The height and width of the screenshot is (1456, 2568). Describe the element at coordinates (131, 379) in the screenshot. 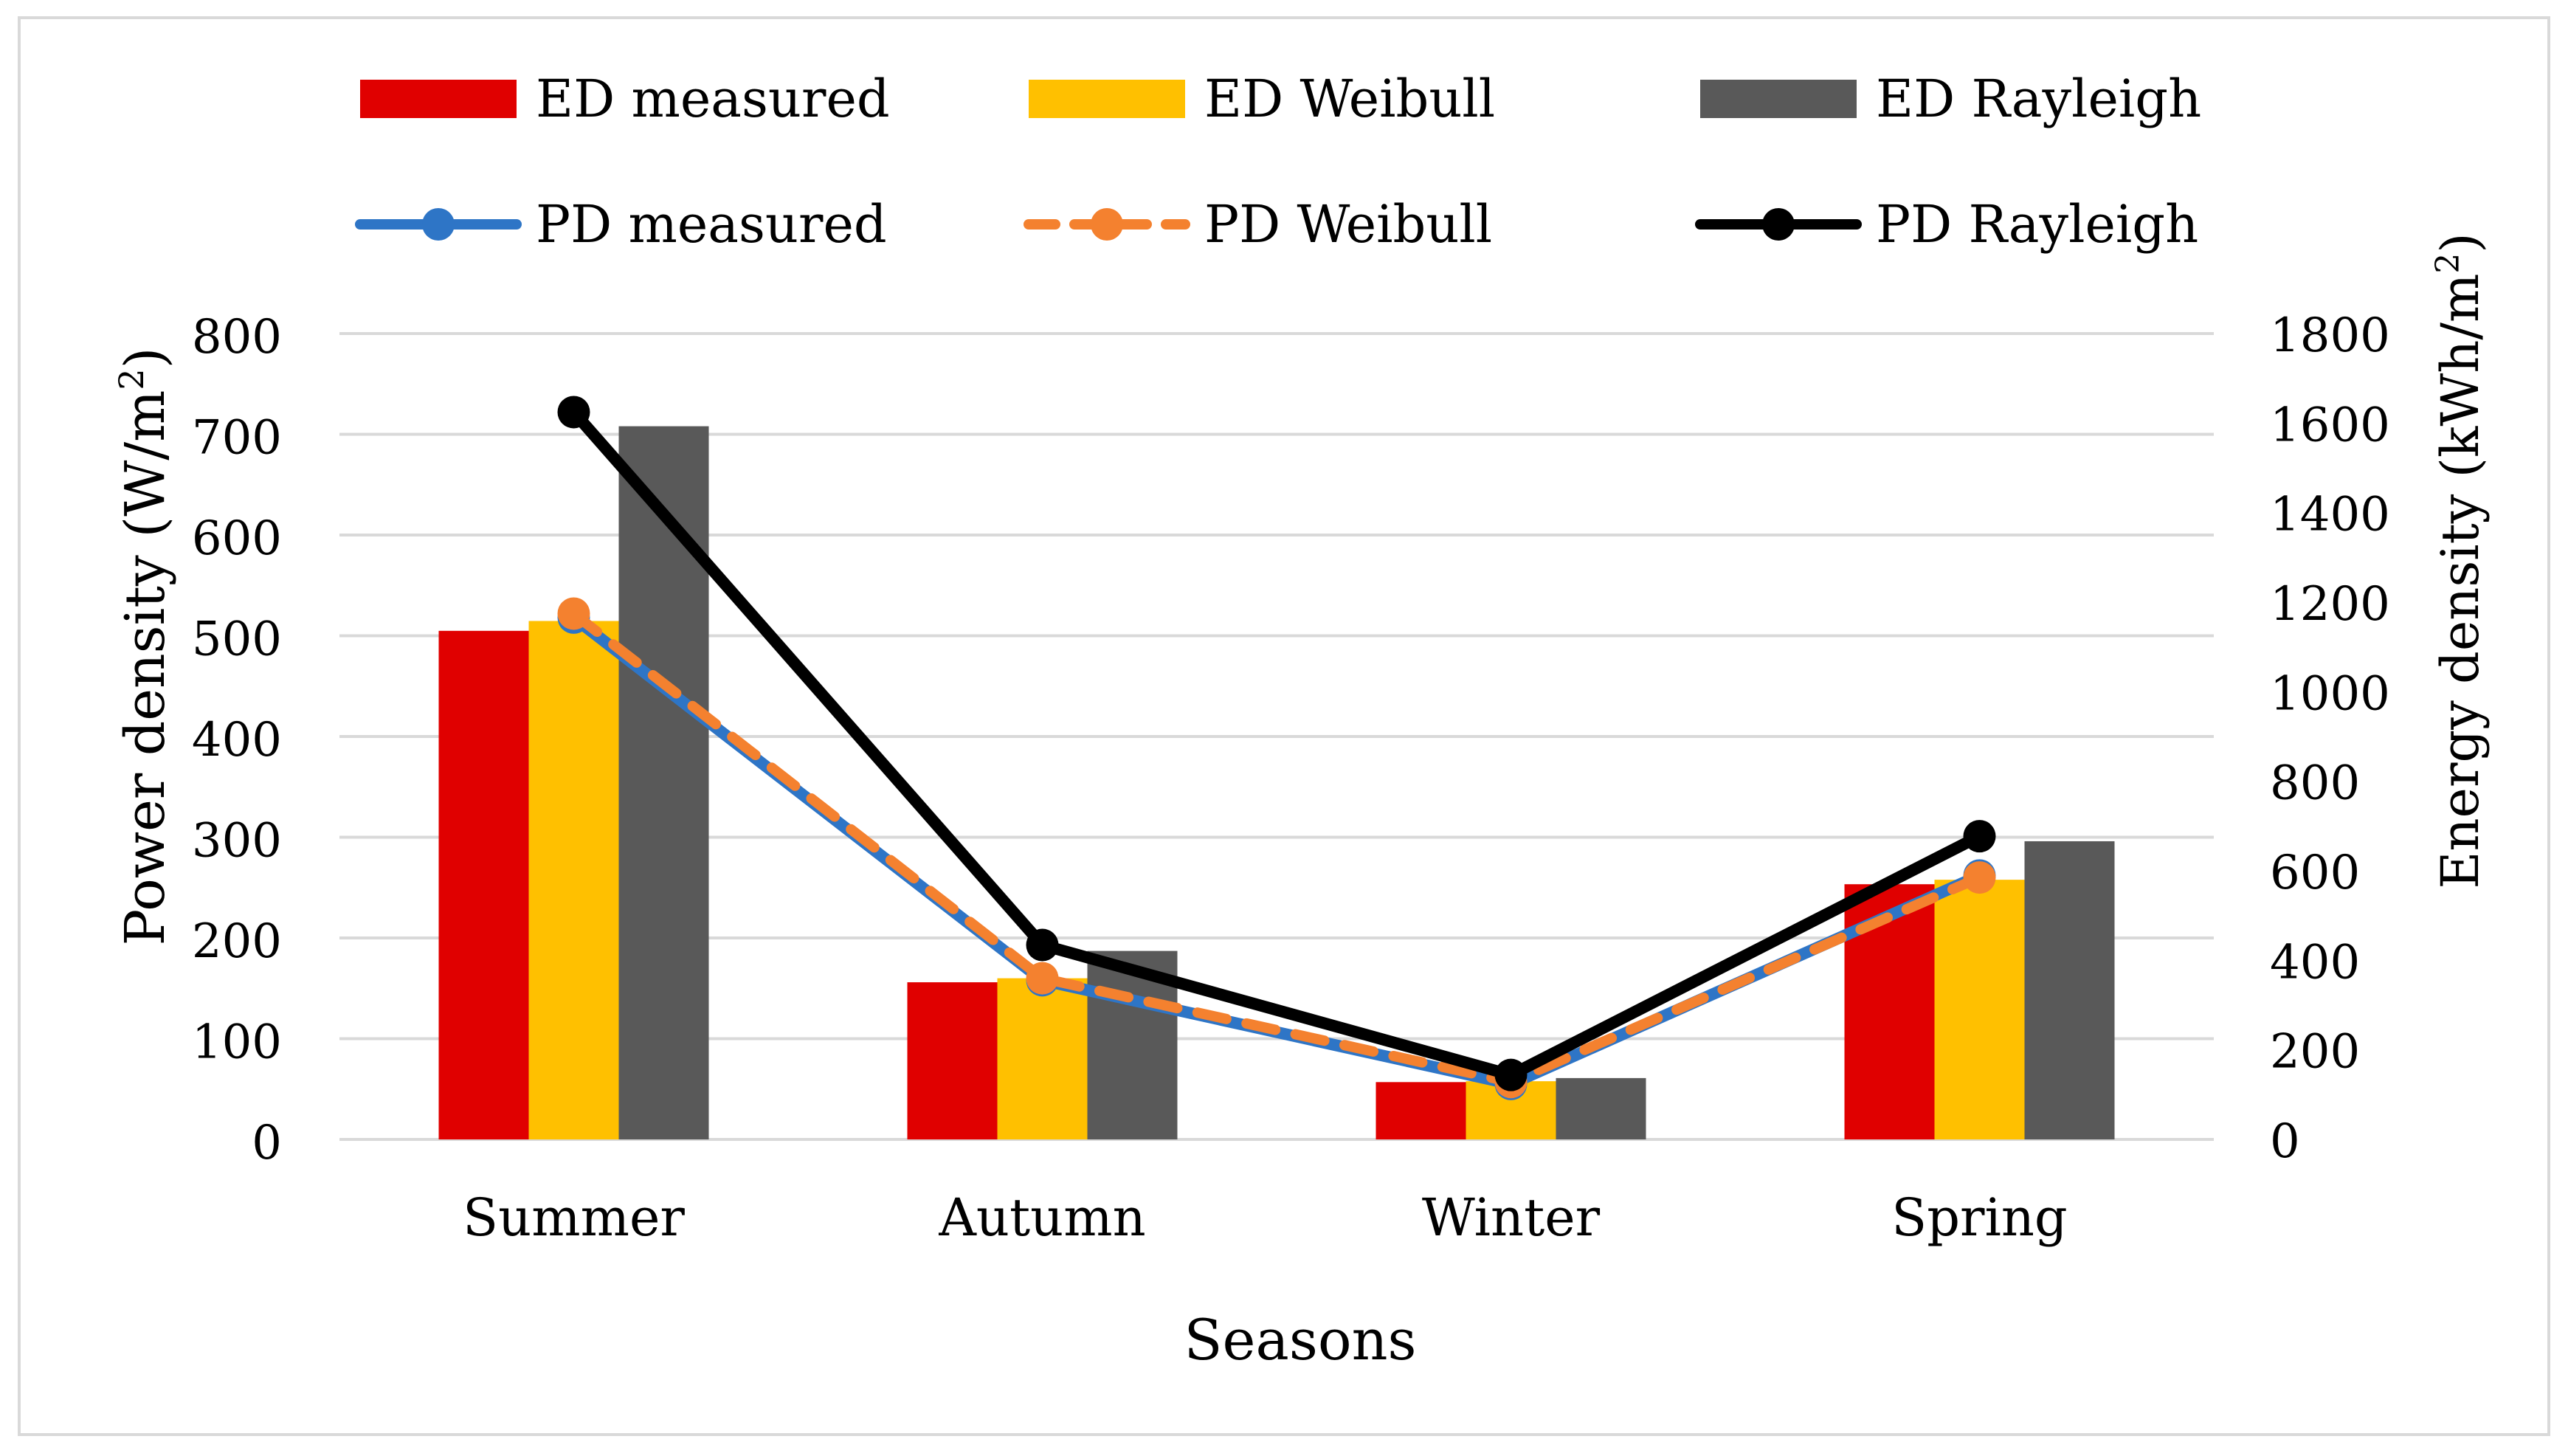

I see `left-axis-title-sup: 2` at that location.